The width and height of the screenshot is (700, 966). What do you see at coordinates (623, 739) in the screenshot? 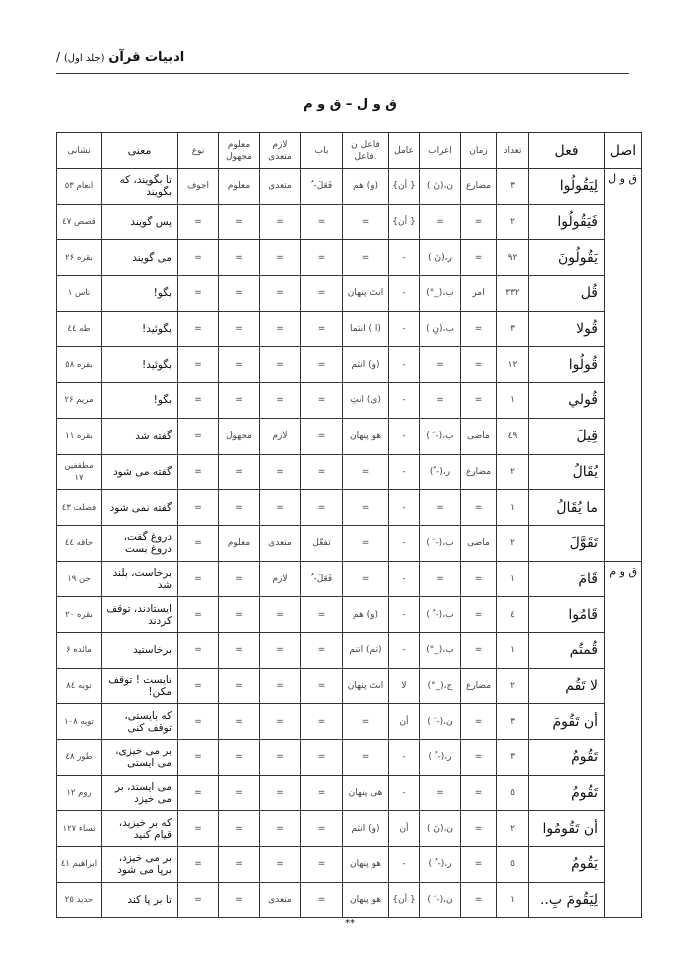
I see `cell-root: ق و م` at bounding box center [623, 739].